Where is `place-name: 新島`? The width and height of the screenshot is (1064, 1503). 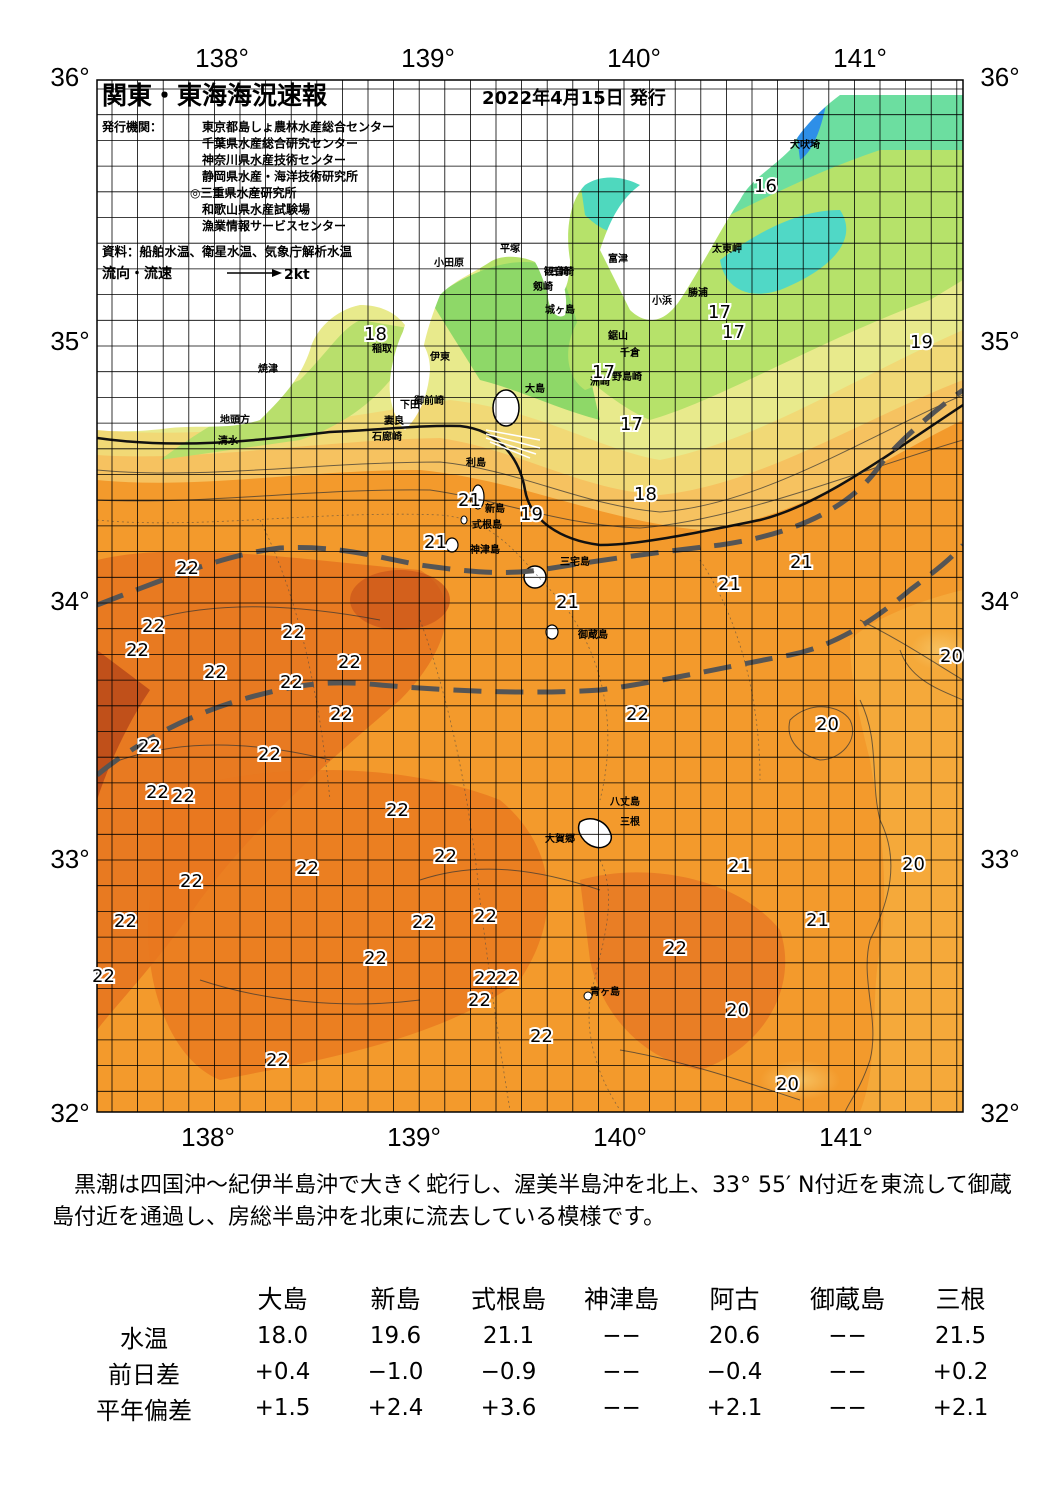
place-name: 新島 is located at coordinates (495, 508).